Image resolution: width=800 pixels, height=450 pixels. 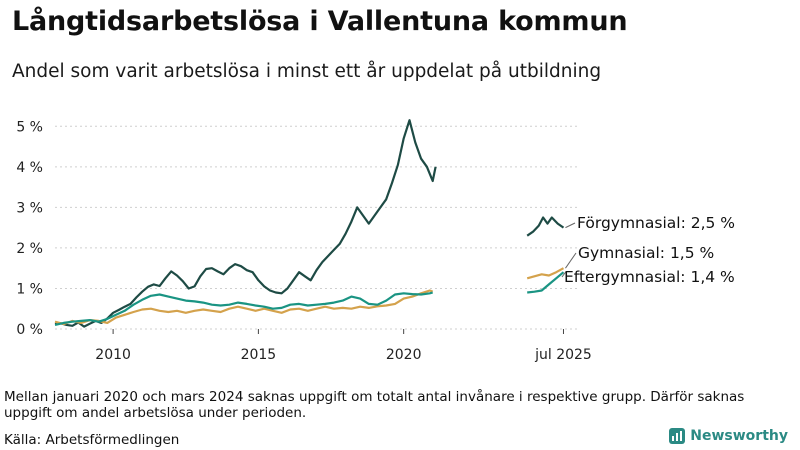 What do you see at coordinates (404, 355) in the screenshot?
I see `x-tick-label: 2020` at bounding box center [404, 355].